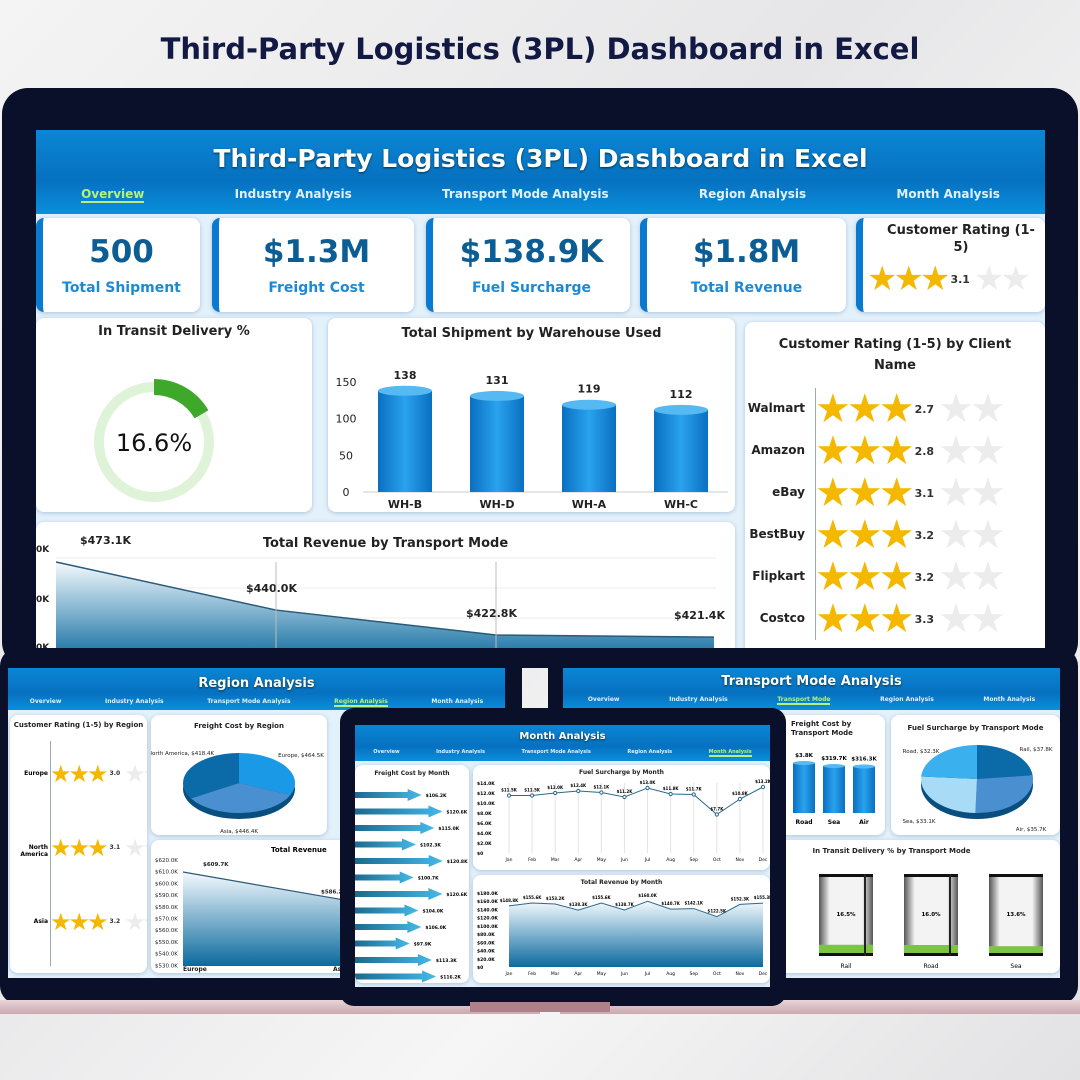 The image size is (1080, 1080). I want to click on rating-stars: ★ ★ ★ 3.3 ★ ★, so click(910, 619).